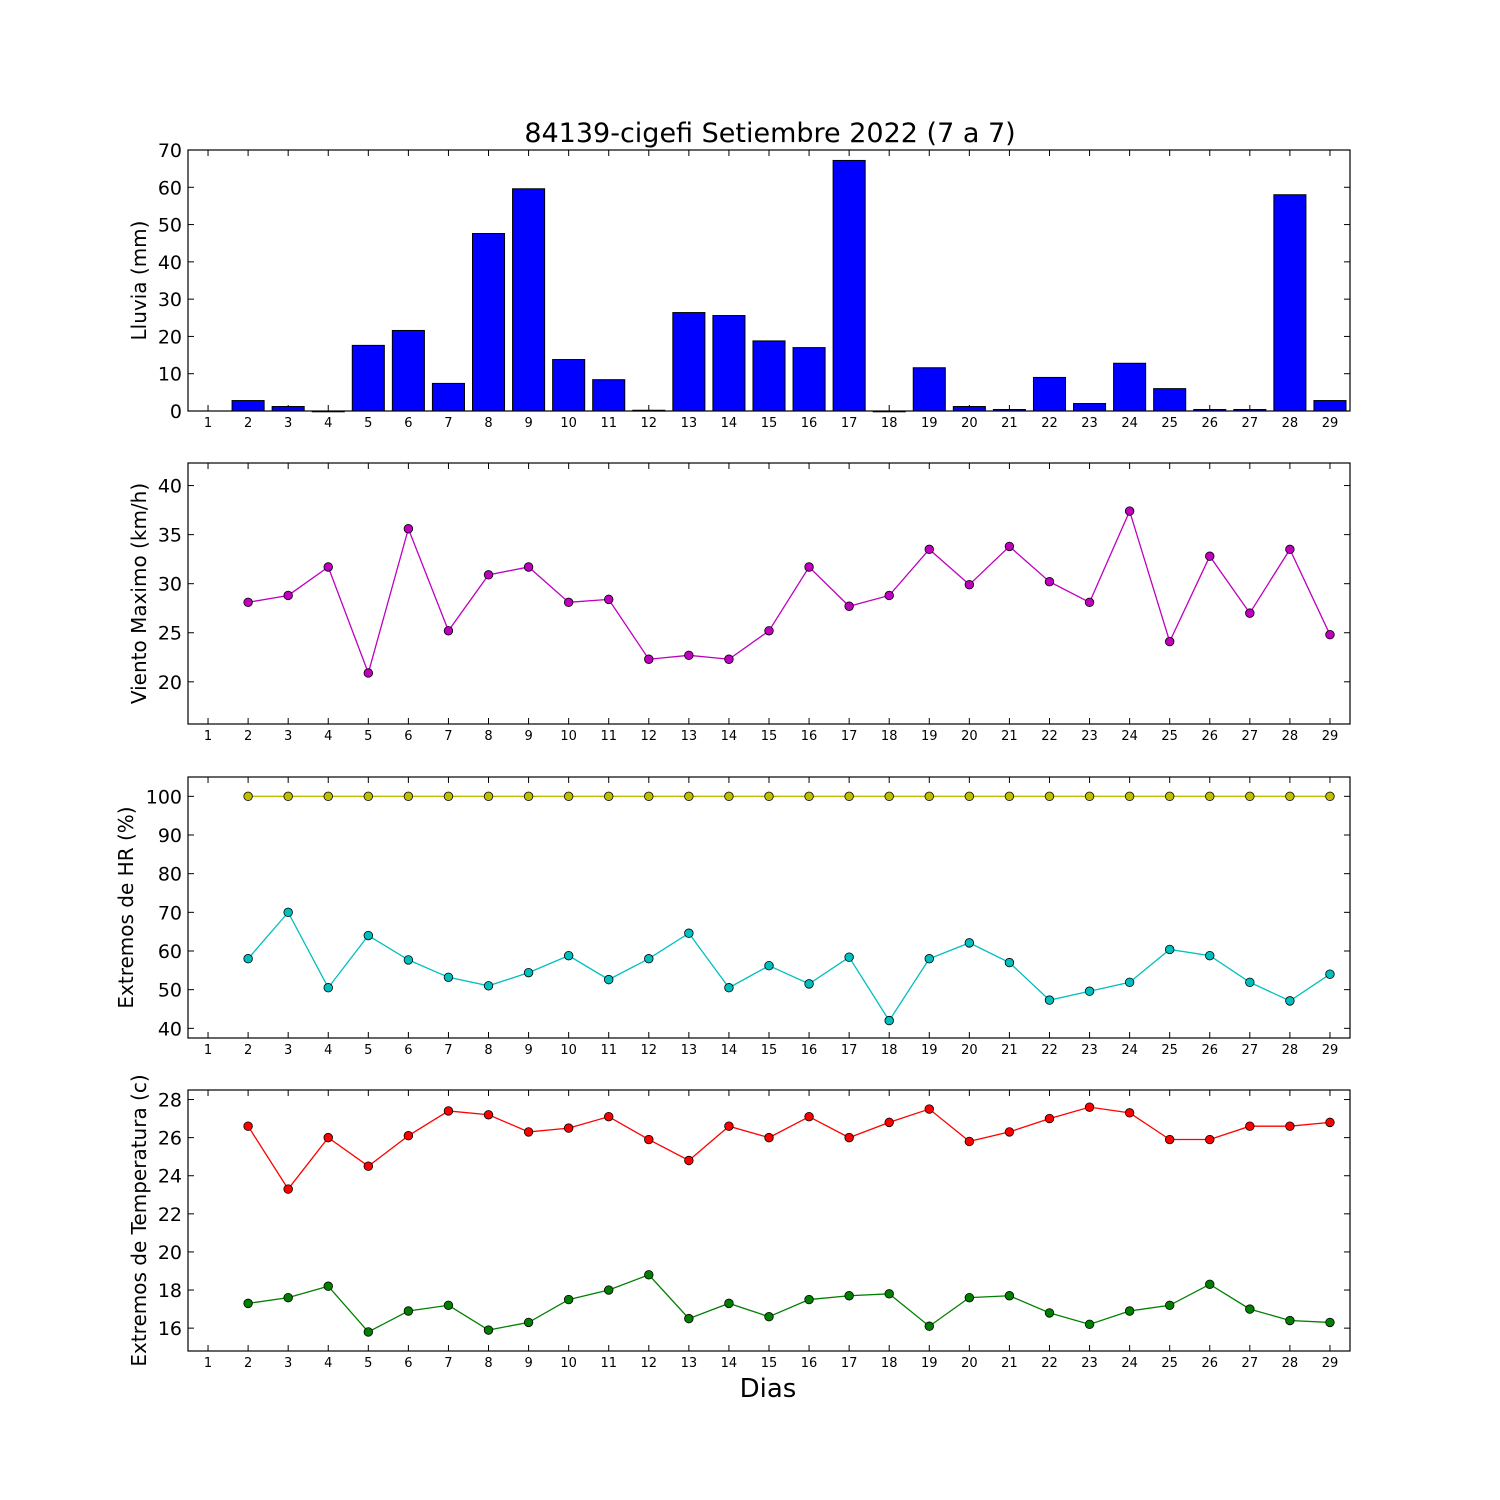  What do you see at coordinates (368, 423) in the screenshot?
I see `x-tick-label: 5` at bounding box center [368, 423].